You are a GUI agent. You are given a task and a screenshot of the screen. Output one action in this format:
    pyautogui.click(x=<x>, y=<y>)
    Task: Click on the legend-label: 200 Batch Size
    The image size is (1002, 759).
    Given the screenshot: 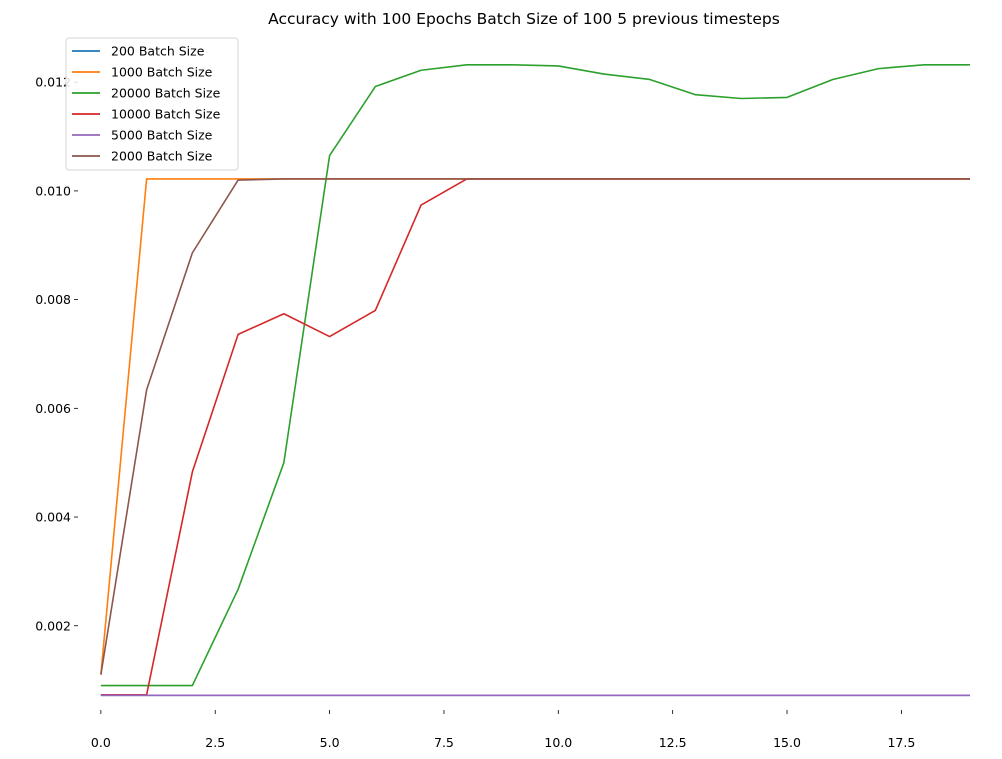 What is the action you would take?
    pyautogui.click(x=158, y=51)
    